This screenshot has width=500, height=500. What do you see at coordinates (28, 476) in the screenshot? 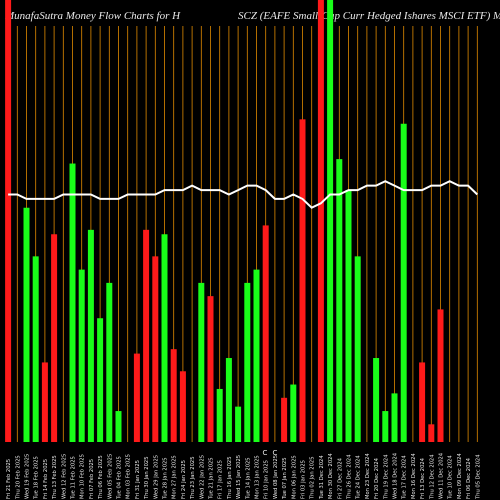
I see `x-tick-label: Wed 19 Feb 2025` at bounding box center [28, 476].